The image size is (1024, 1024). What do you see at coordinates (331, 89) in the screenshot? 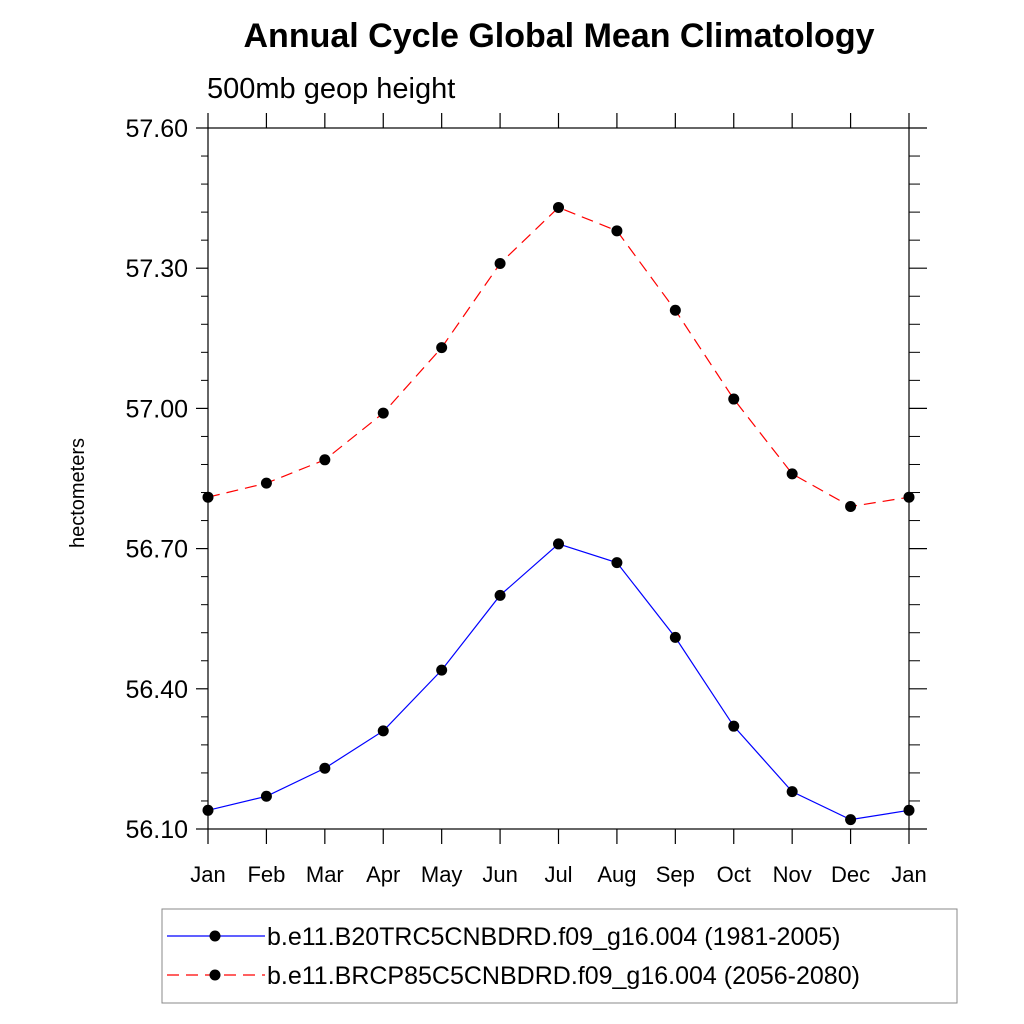
I see `chart-subtitle: 500mb geop height` at bounding box center [331, 89].